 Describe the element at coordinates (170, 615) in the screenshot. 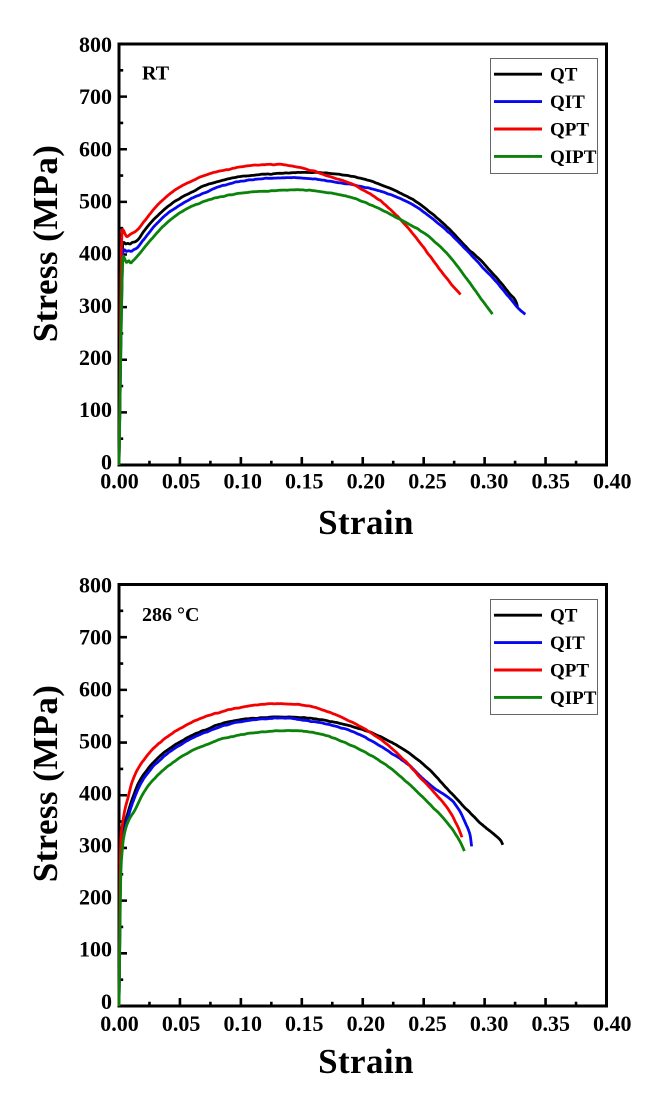

I see `svg-text: 286 °C` at that location.